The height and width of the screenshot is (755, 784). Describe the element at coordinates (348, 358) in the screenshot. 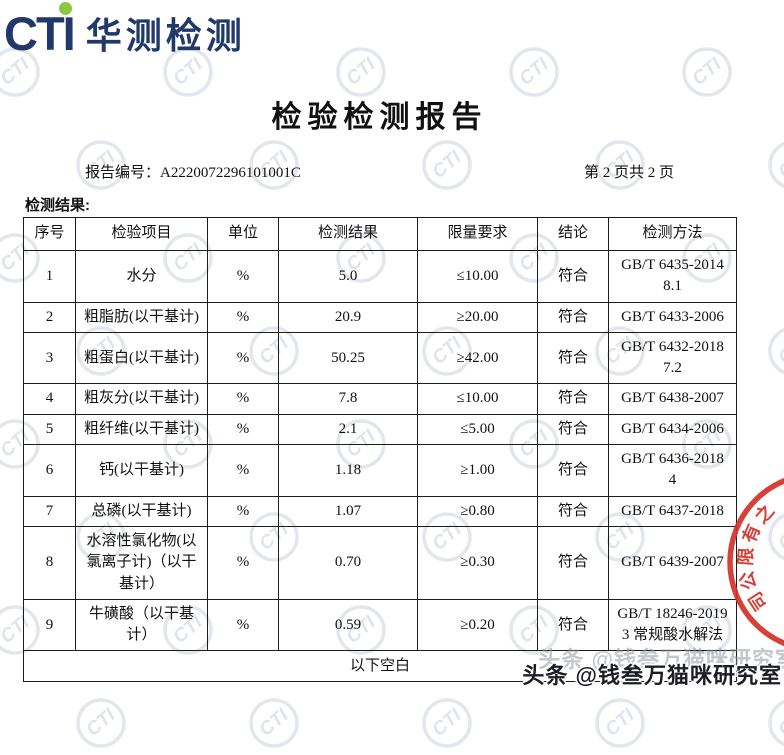

I see `result-value: 50.25` at that location.